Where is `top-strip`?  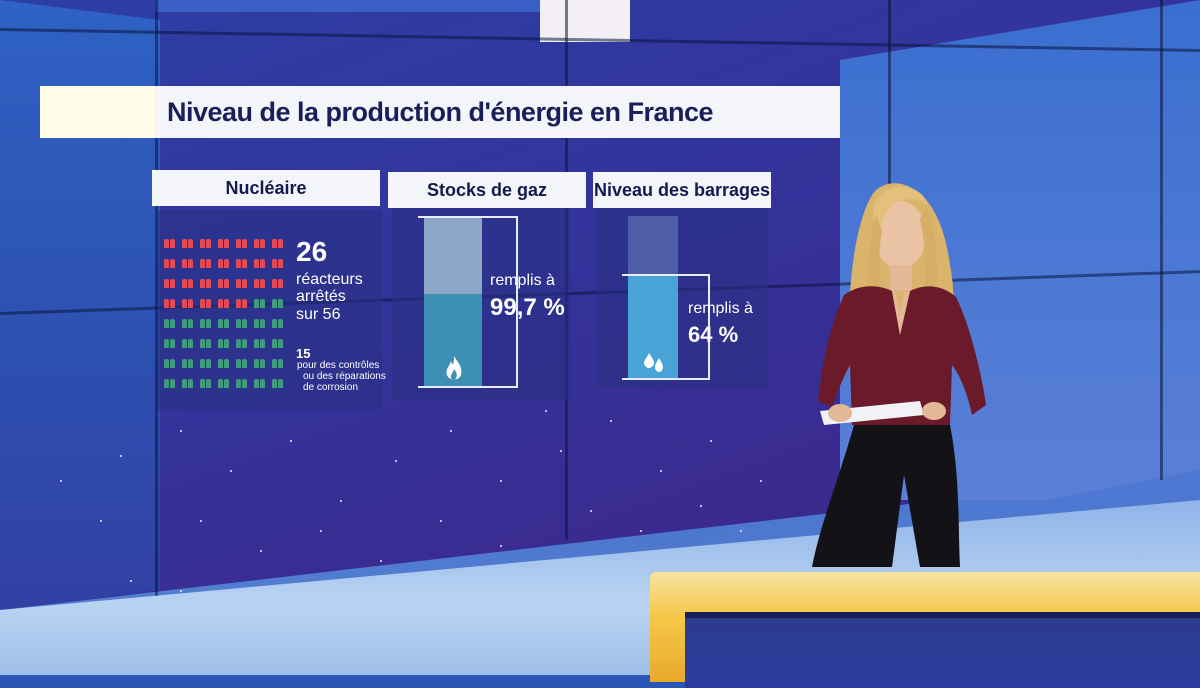
top-strip is located at coordinates (347, 6).